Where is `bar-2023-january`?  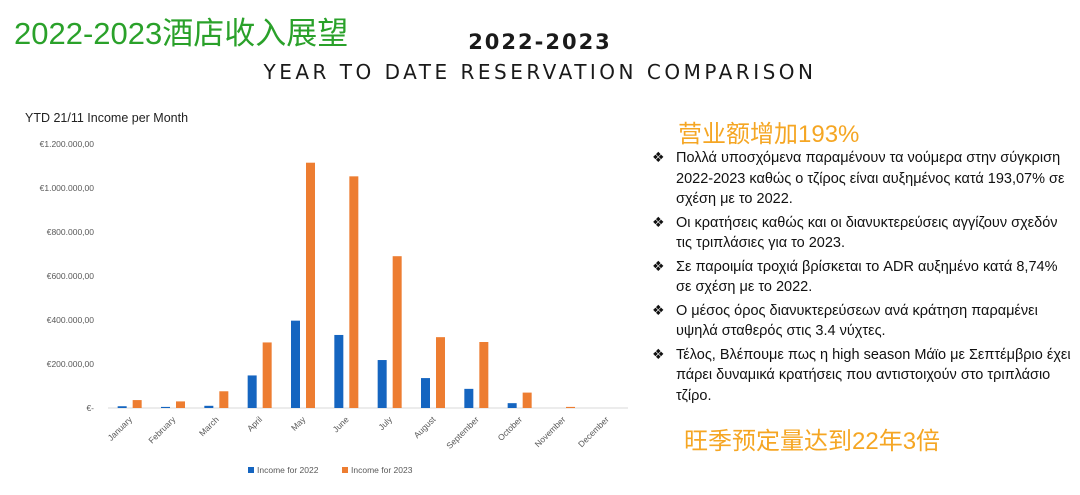
bar-2023-january is located at coordinates (137, 404).